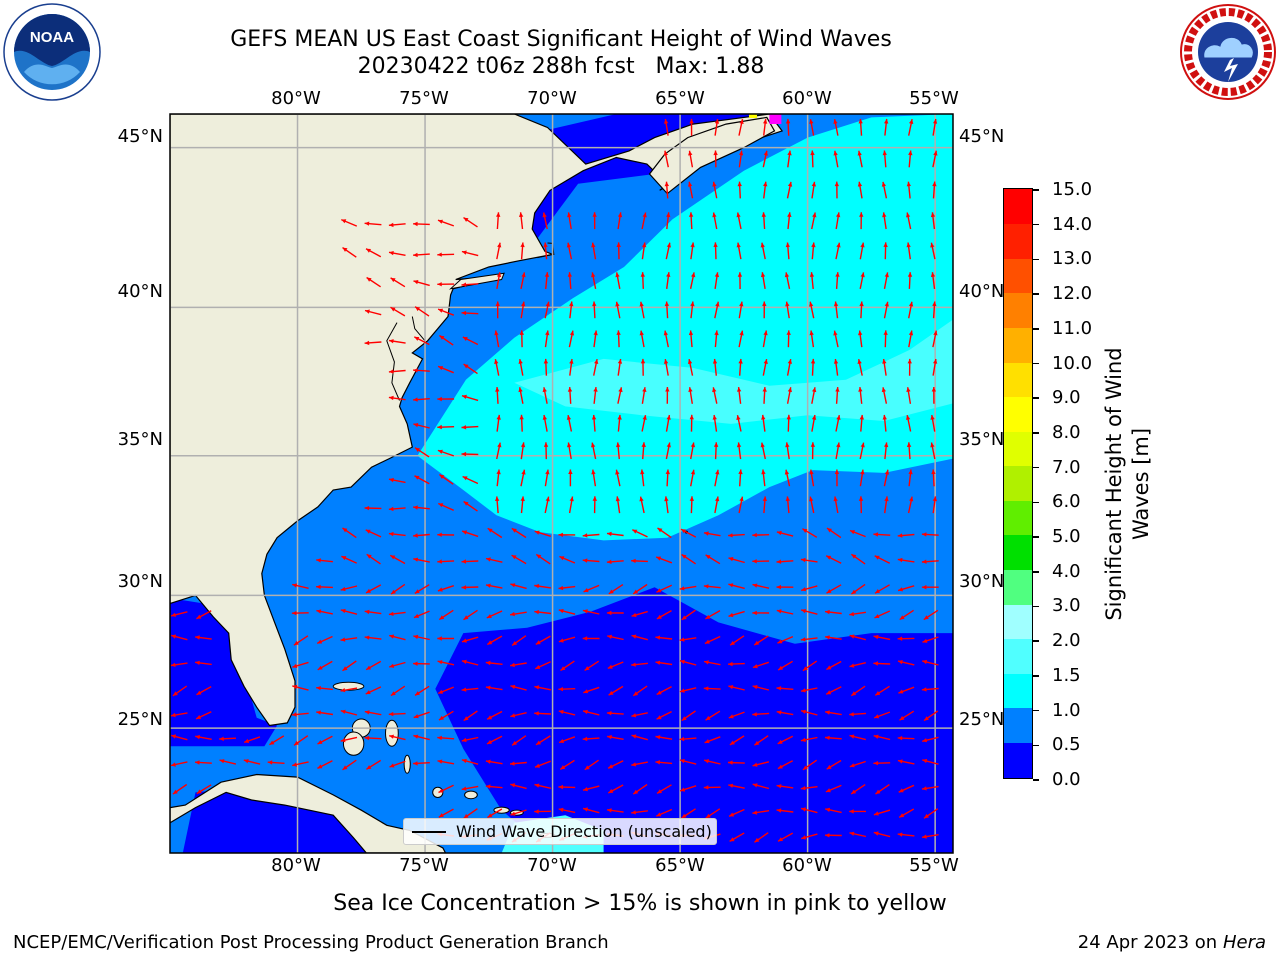 The image size is (1280, 960). What do you see at coordinates (982, 439) in the screenshot?
I see `lat-label-right: 35°N` at bounding box center [982, 439].